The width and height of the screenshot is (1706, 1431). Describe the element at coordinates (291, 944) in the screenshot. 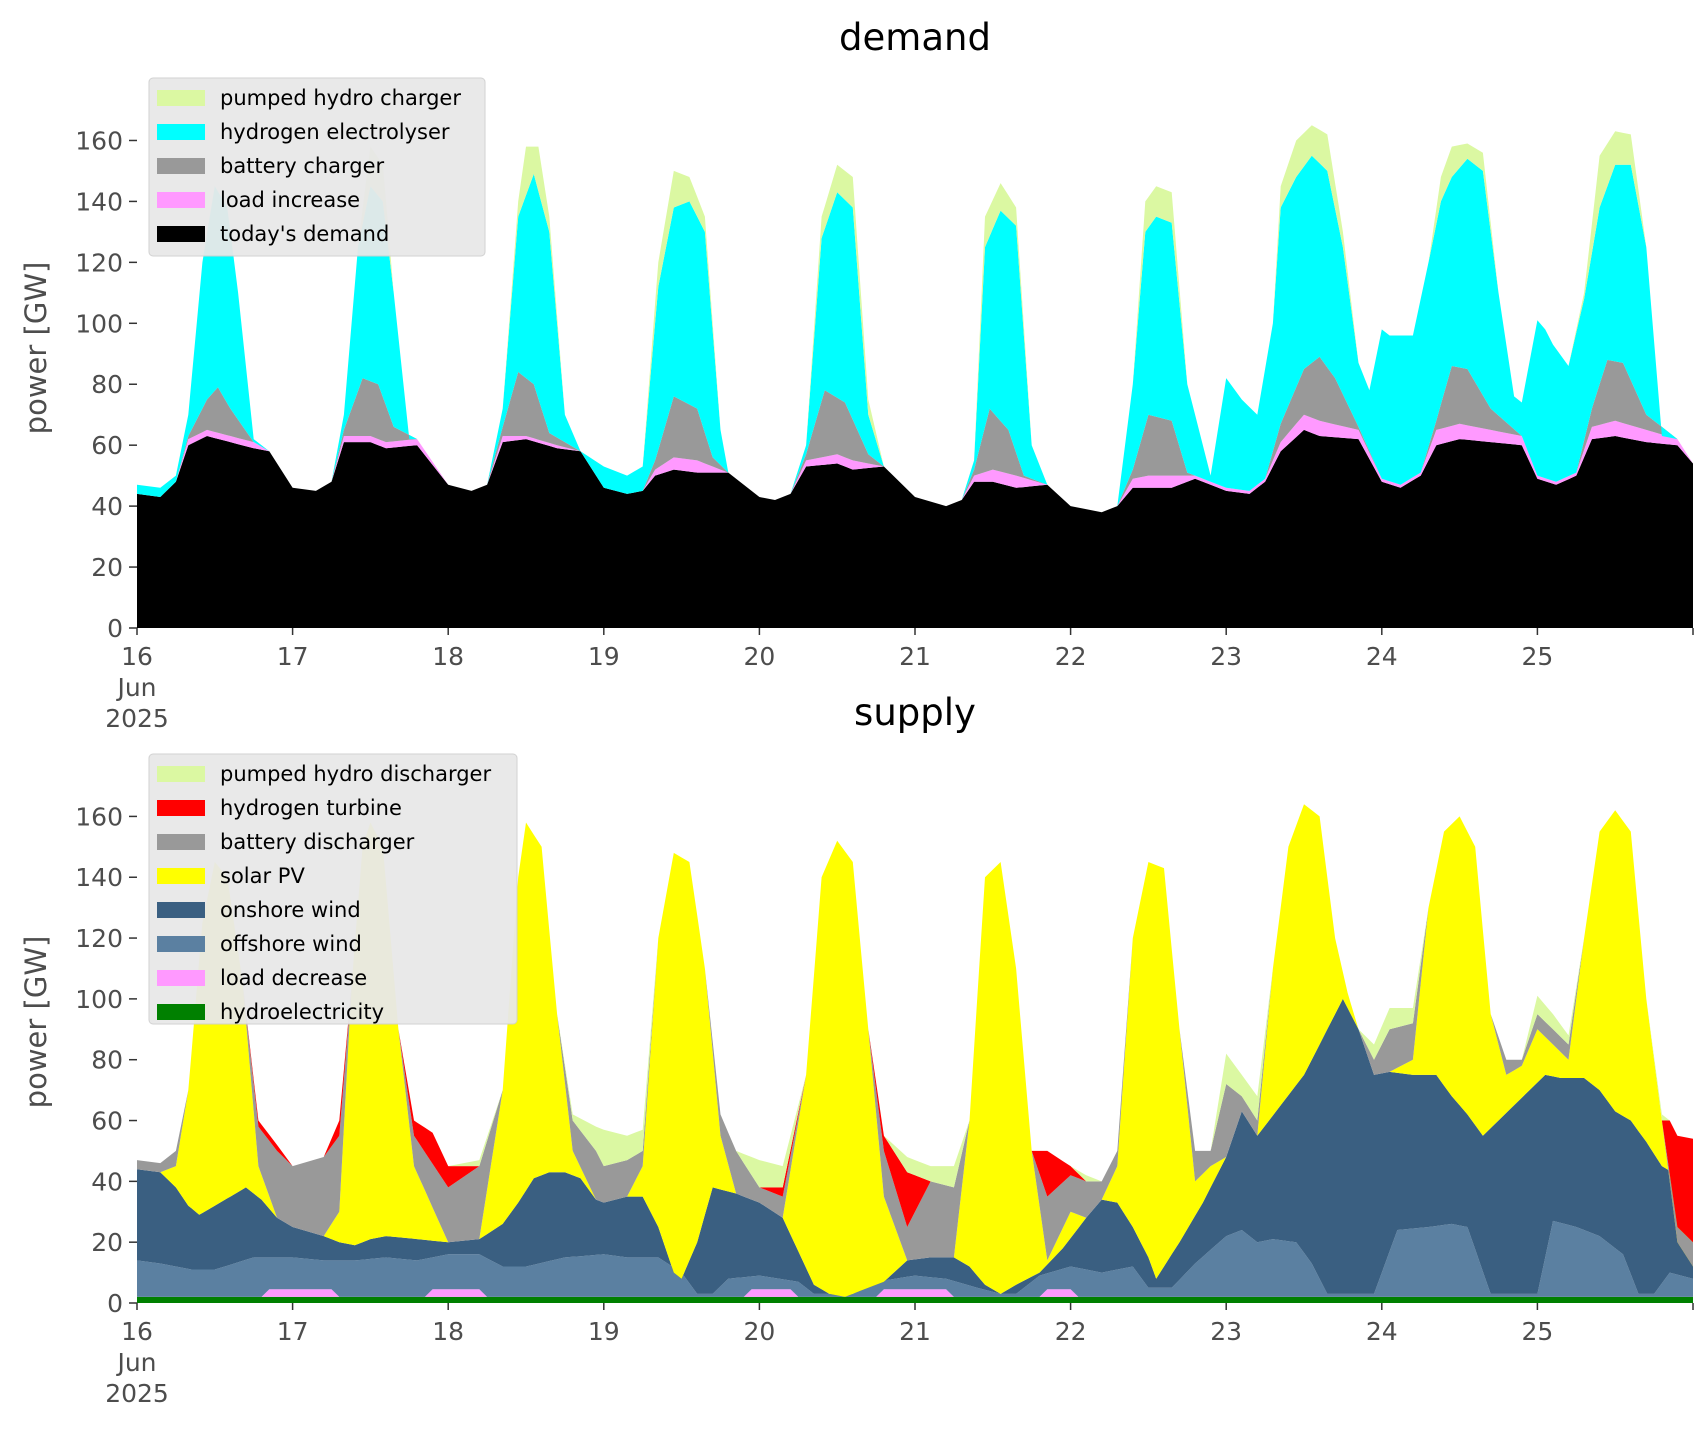

I see `legend-label: offshore wind` at that location.